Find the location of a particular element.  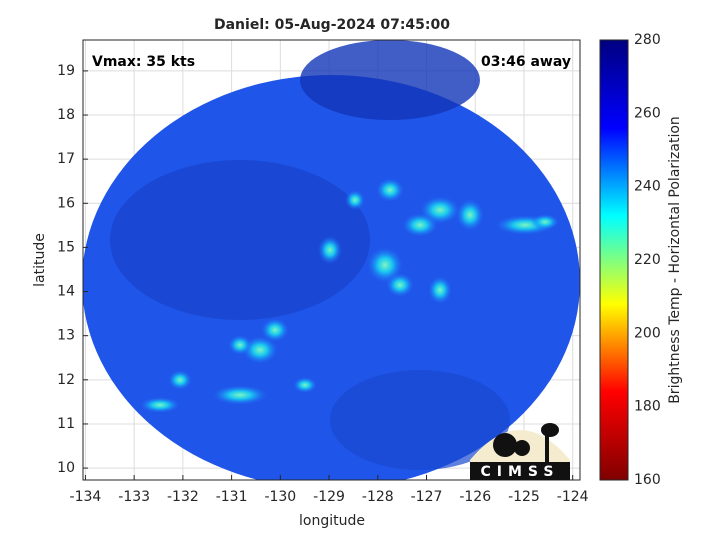

colorbar-tick-label: 280 is located at coordinates (647, 40).